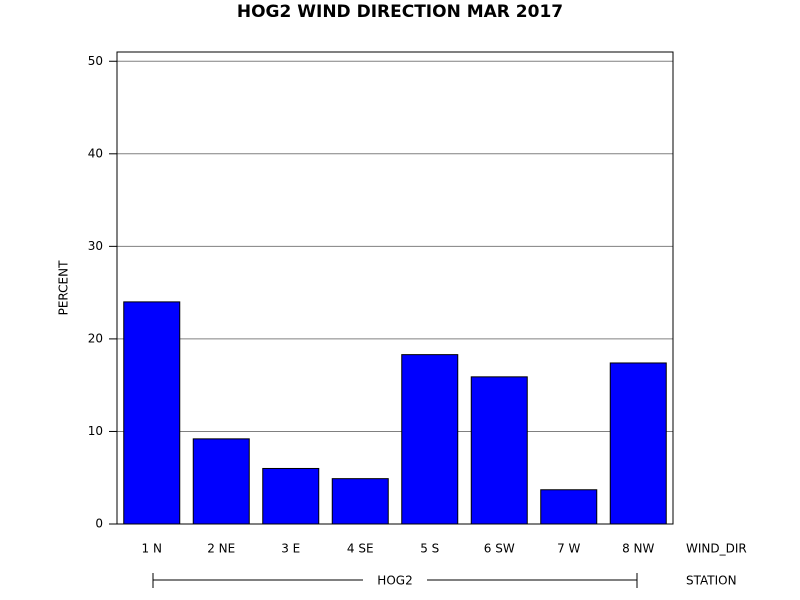 The height and width of the screenshot is (600, 800). I want to click on y-tick-label: 30, so click(95, 246).